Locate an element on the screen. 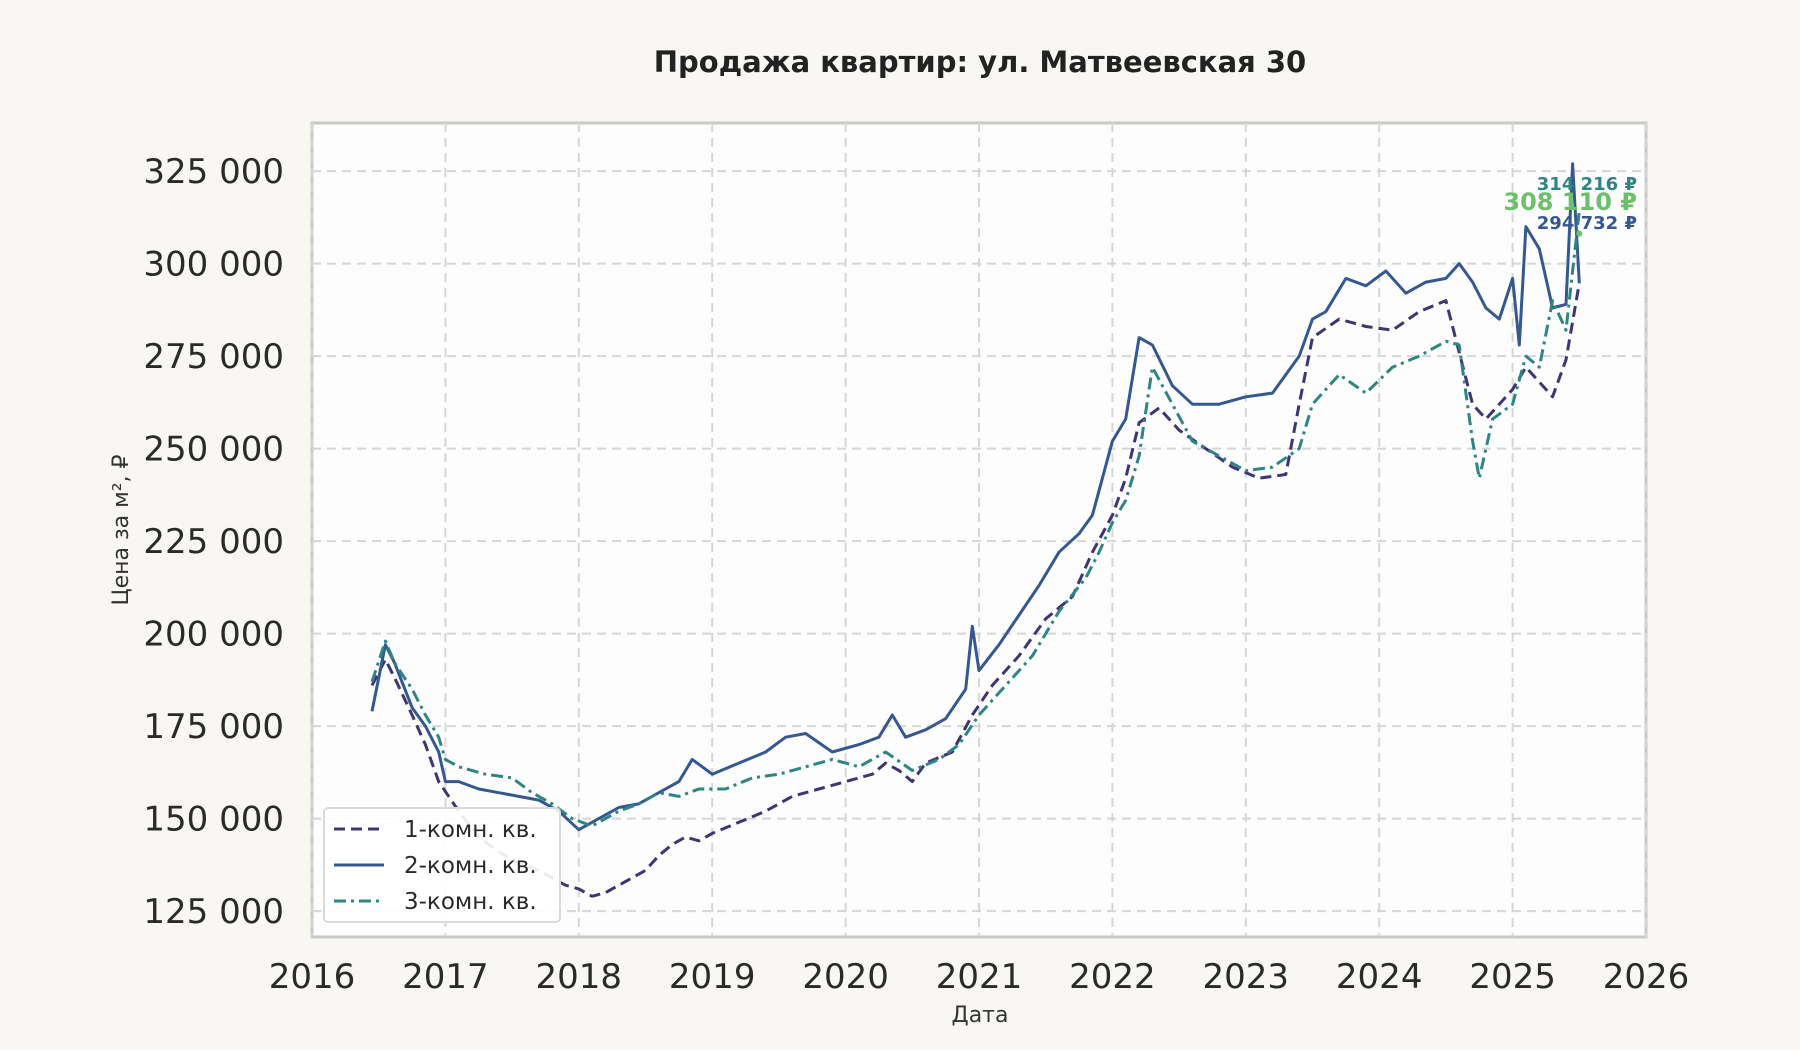 This screenshot has width=1800, height=1050. y-tick-label: 250 000 is located at coordinates (213, 450).